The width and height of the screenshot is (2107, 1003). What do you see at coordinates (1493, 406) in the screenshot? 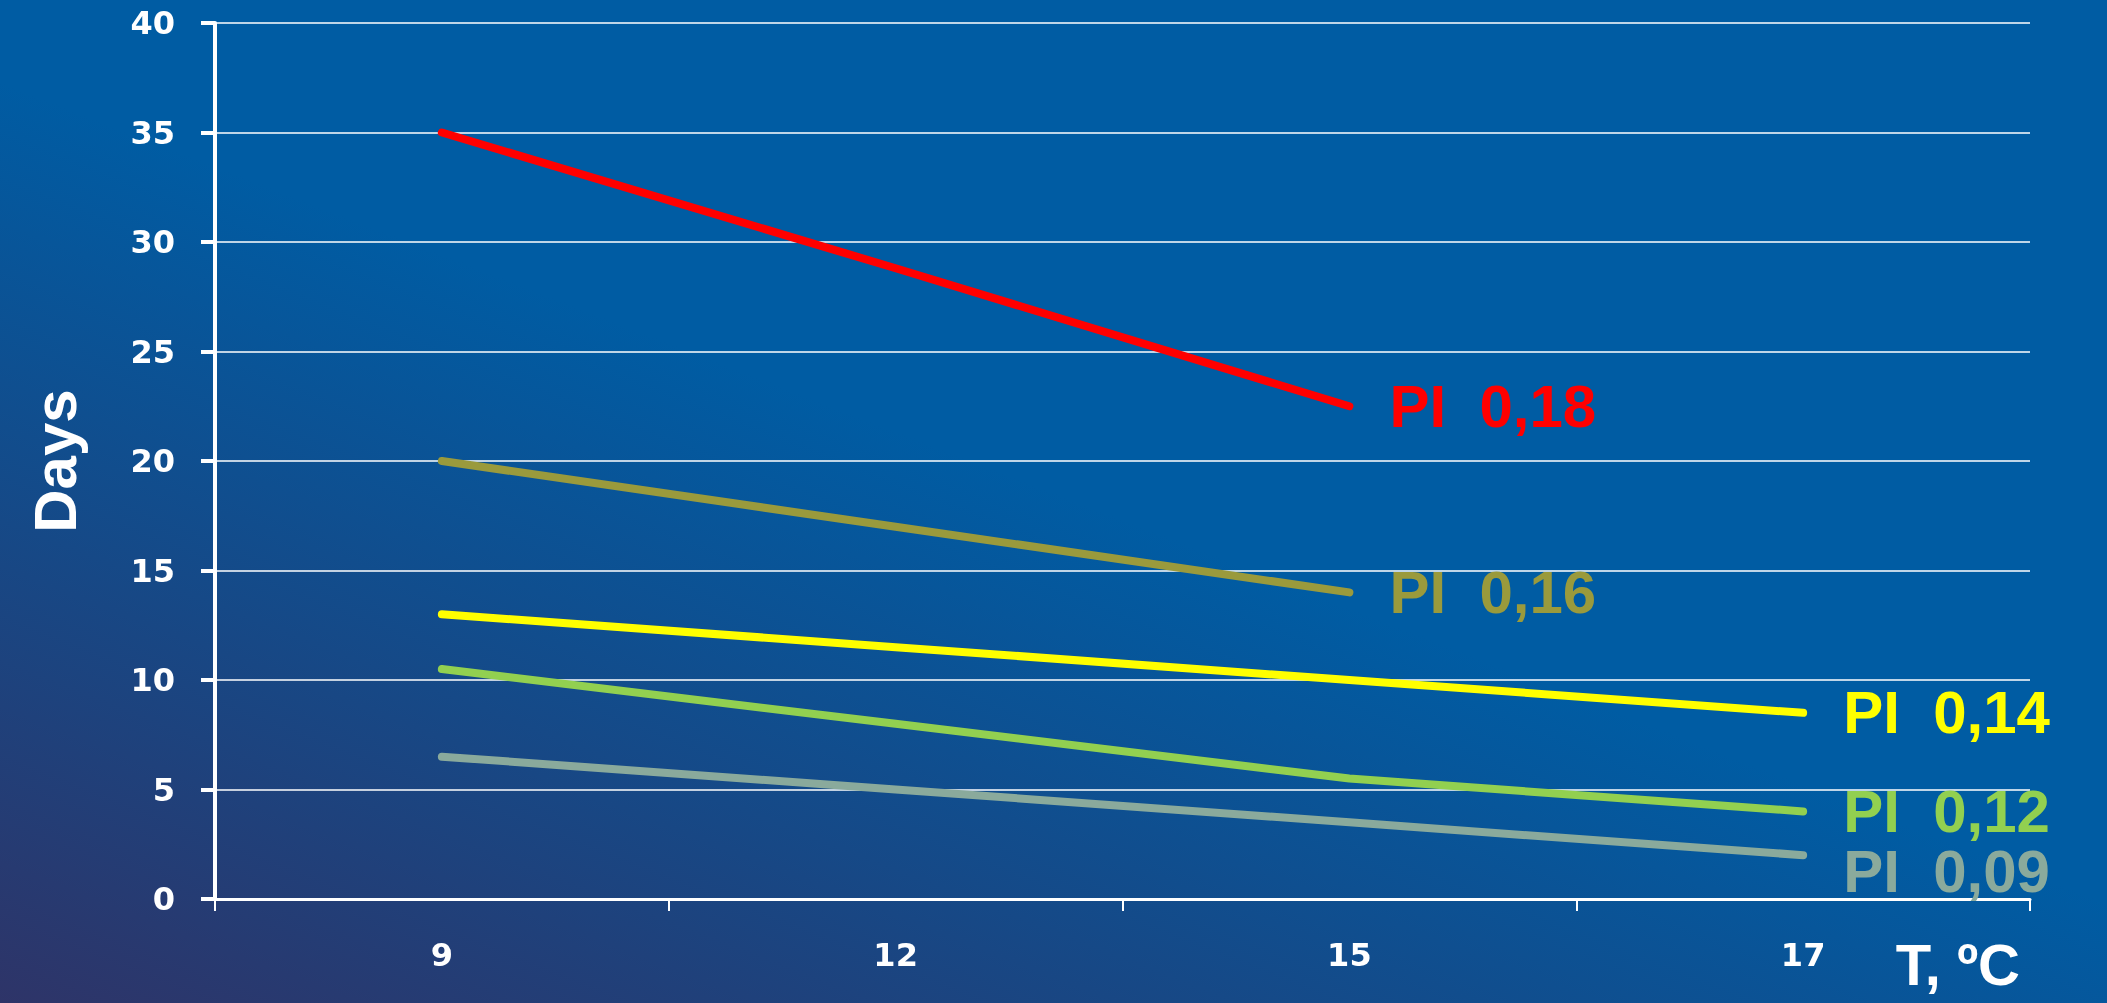
I see `series-label: PI 0,18` at bounding box center [1493, 406].